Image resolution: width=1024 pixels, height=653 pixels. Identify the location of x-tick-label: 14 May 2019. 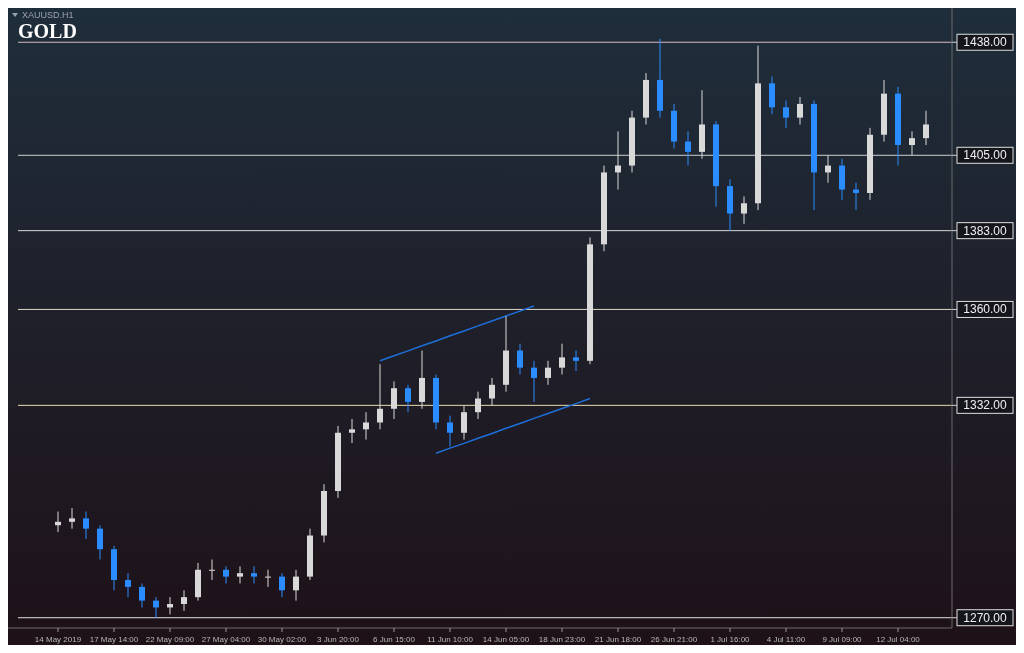
(58, 639).